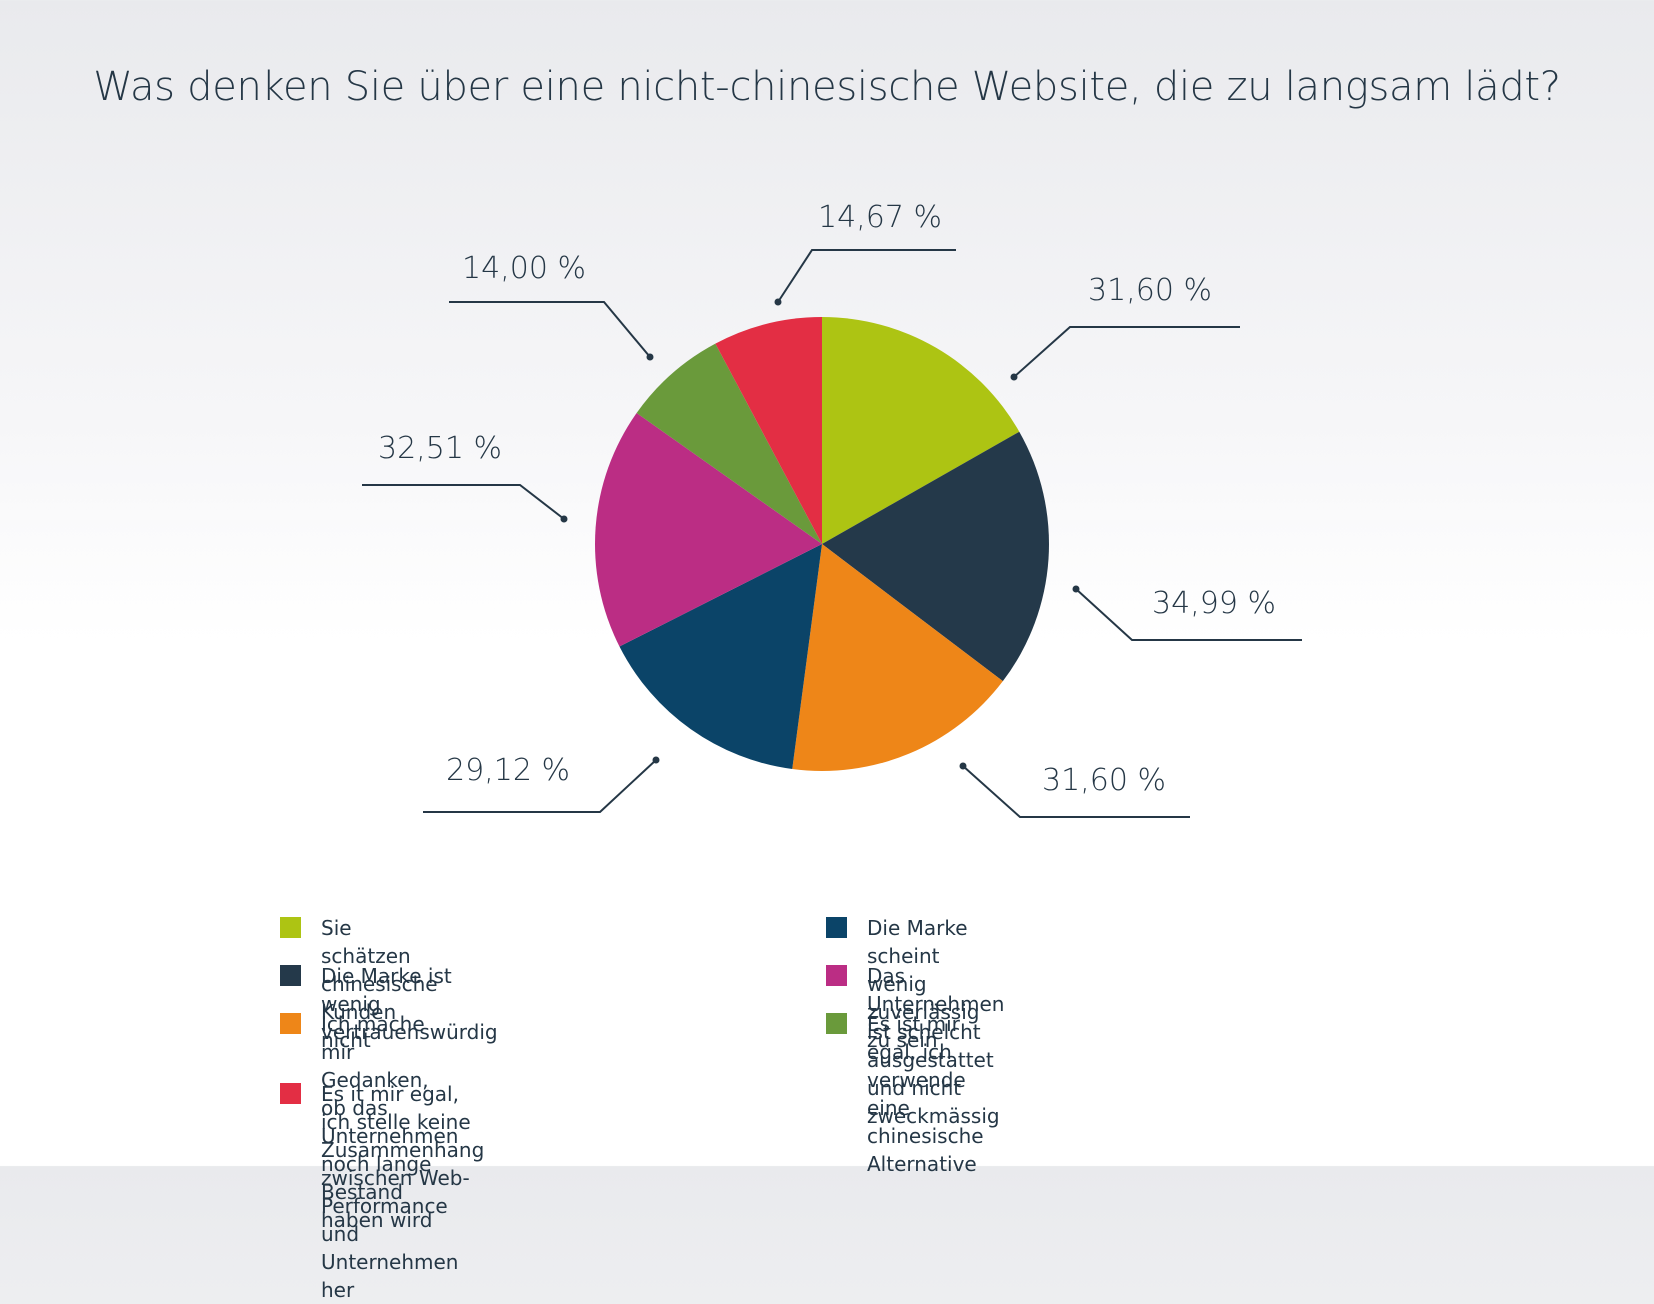  I want to click on data-label: 34,99 %, so click(1214, 603).